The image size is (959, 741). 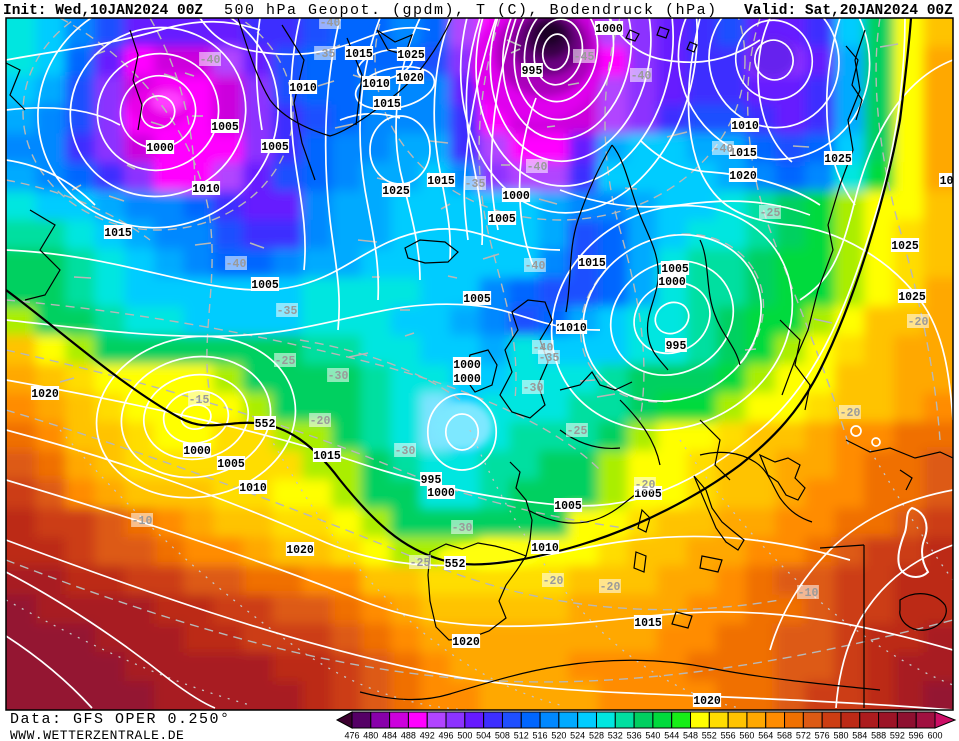 I want to click on svg-text: 496, so click(x=446, y=736).